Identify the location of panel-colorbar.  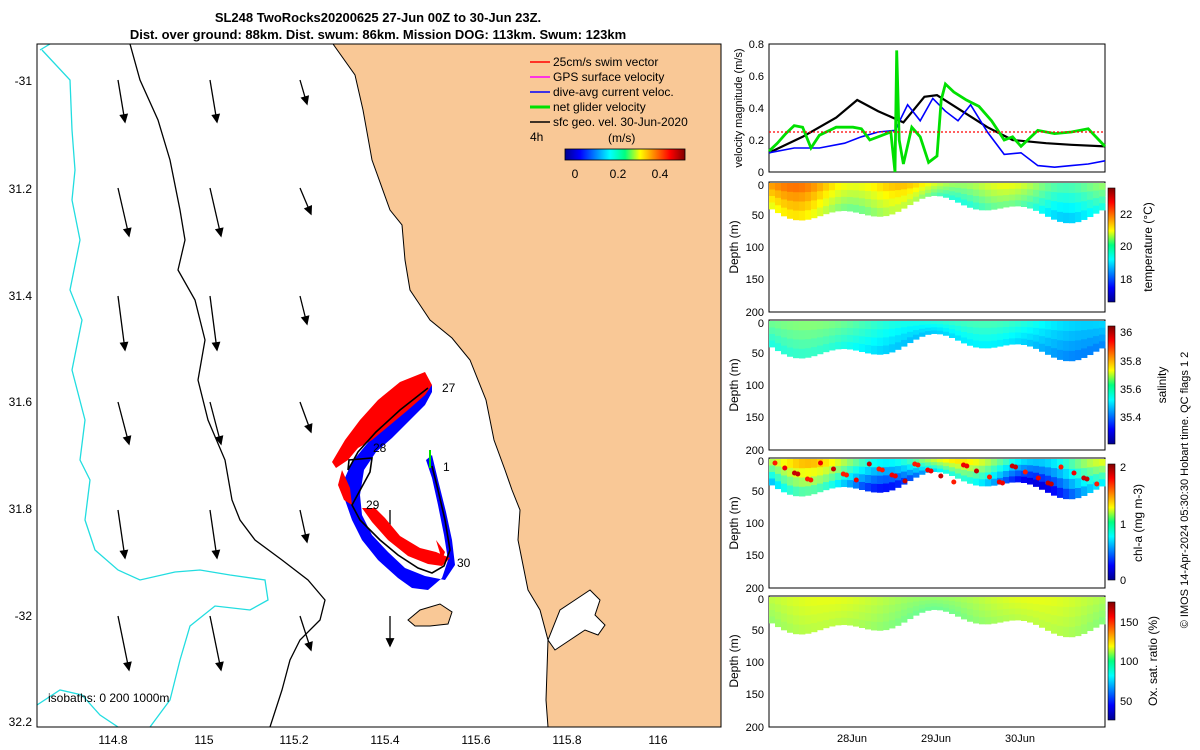
(1111, 245).